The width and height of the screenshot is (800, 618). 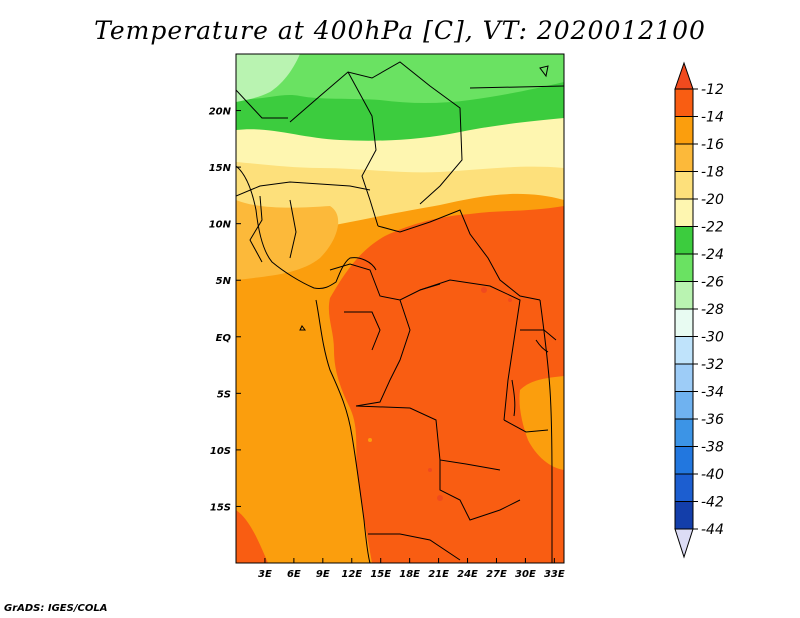 What do you see at coordinates (712, 475) in the screenshot?
I see `colorbar-label: -40` at bounding box center [712, 475].